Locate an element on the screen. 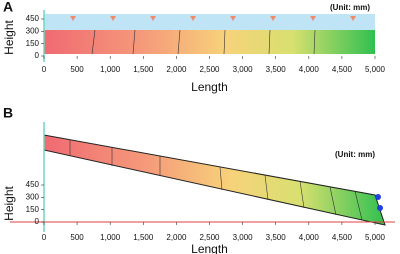 This screenshot has width=400, height=254. panel-label: B is located at coordinates (8, 113).